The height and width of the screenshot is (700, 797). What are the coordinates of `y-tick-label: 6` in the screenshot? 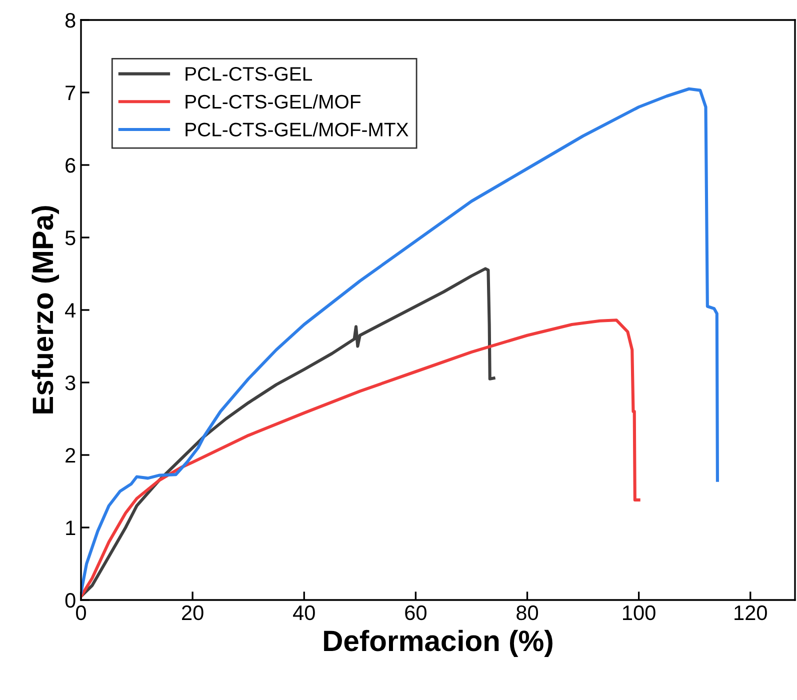 It's located at (71, 165).